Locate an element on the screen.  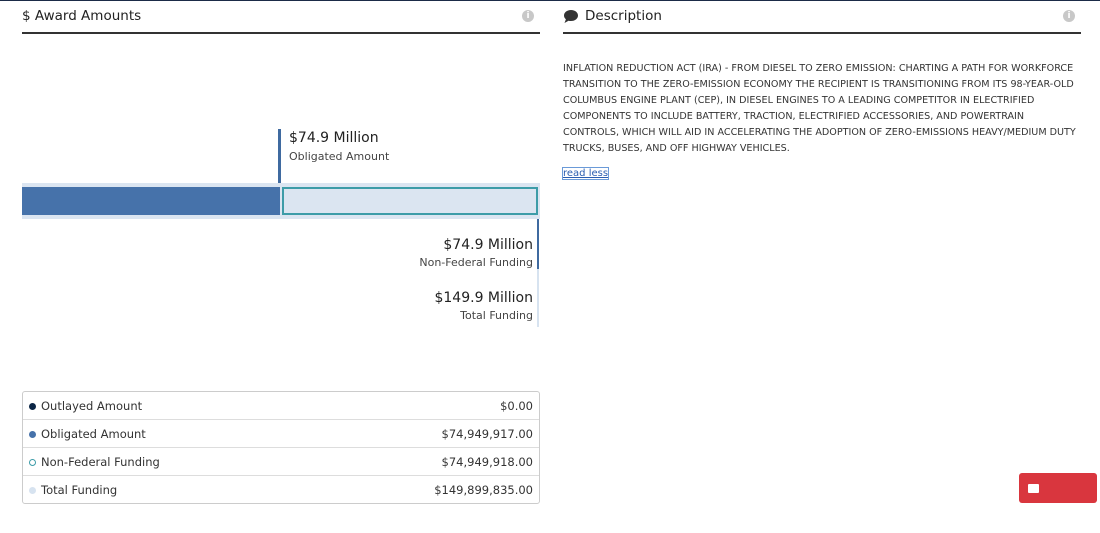
legend-cell: Total Funding is located at coordinates (168, 489).